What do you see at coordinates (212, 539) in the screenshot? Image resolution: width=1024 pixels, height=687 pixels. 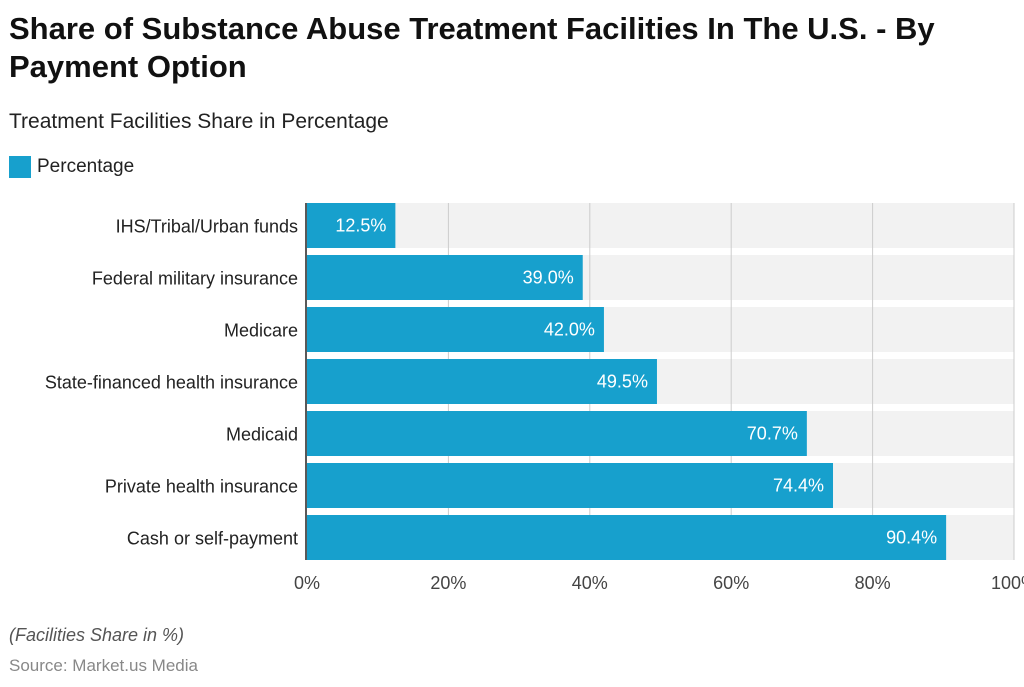 I see `category-label: Cash or self-payment` at bounding box center [212, 539].